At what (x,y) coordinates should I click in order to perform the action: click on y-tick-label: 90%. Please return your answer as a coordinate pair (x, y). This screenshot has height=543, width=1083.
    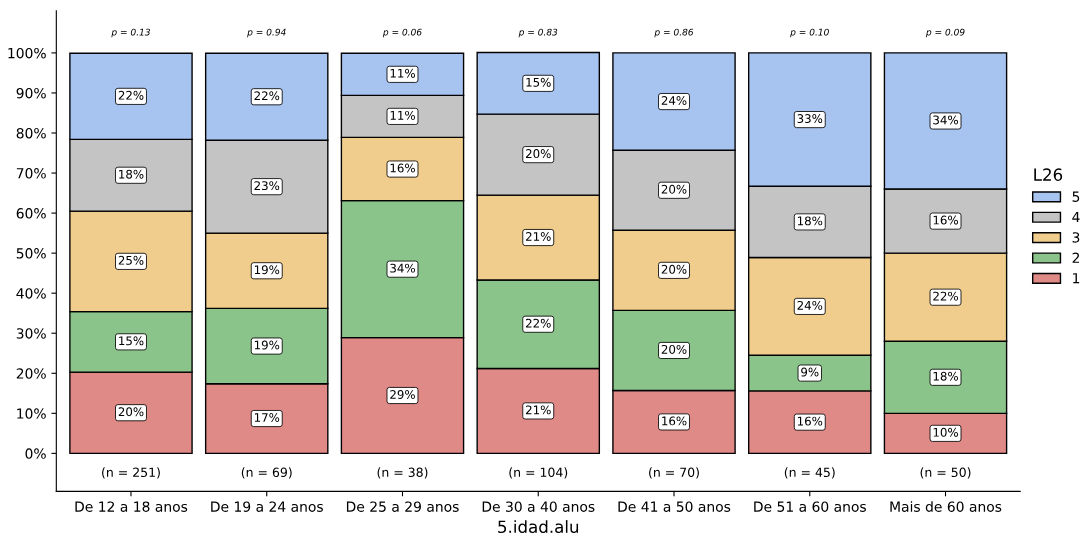
    Looking at the image, I should click on (31, 93).